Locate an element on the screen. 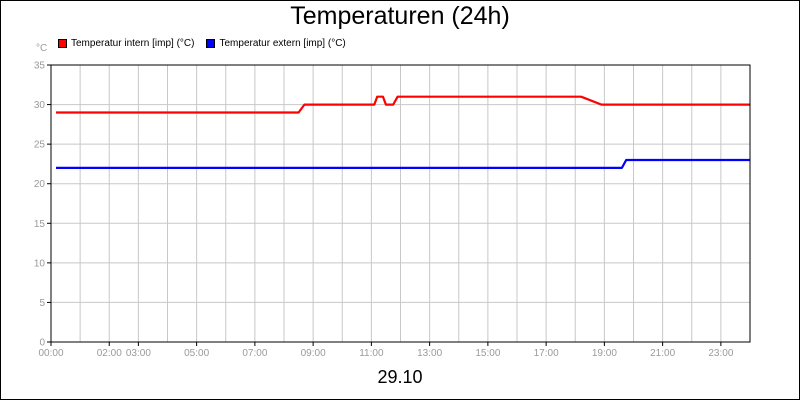  x-tick-label: 13:00 is located at coordinates (429, 353).